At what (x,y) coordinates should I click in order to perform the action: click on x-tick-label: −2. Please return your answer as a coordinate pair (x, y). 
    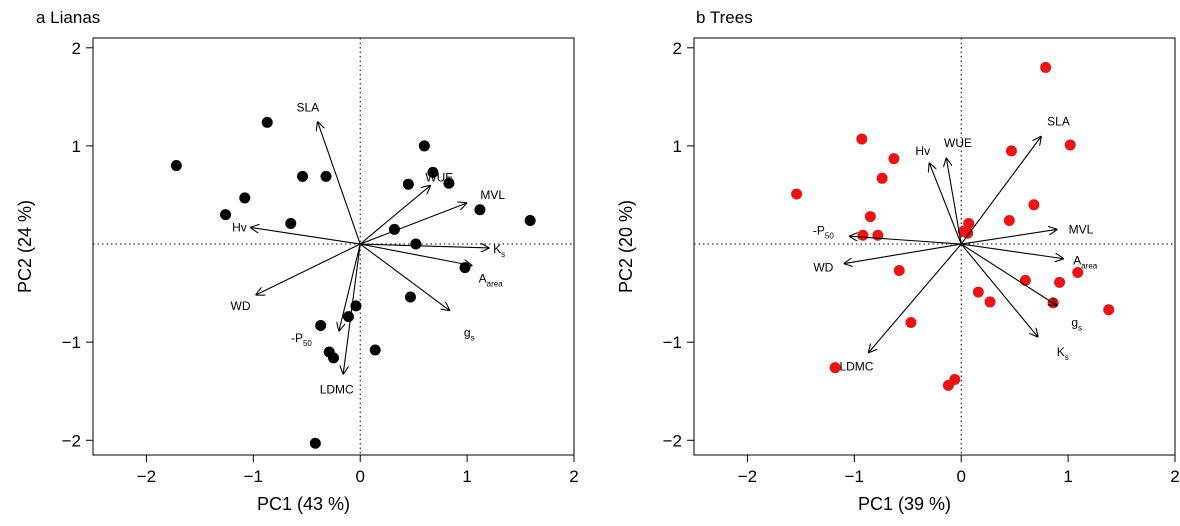
    Looking at the image, I should click on (146, 476).